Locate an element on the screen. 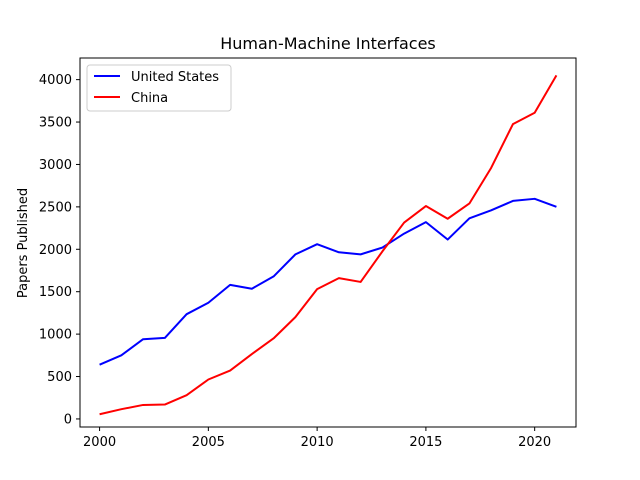 The image size is (640, 480). y-tick-label: 4000 is located at coordinates (55, 80).